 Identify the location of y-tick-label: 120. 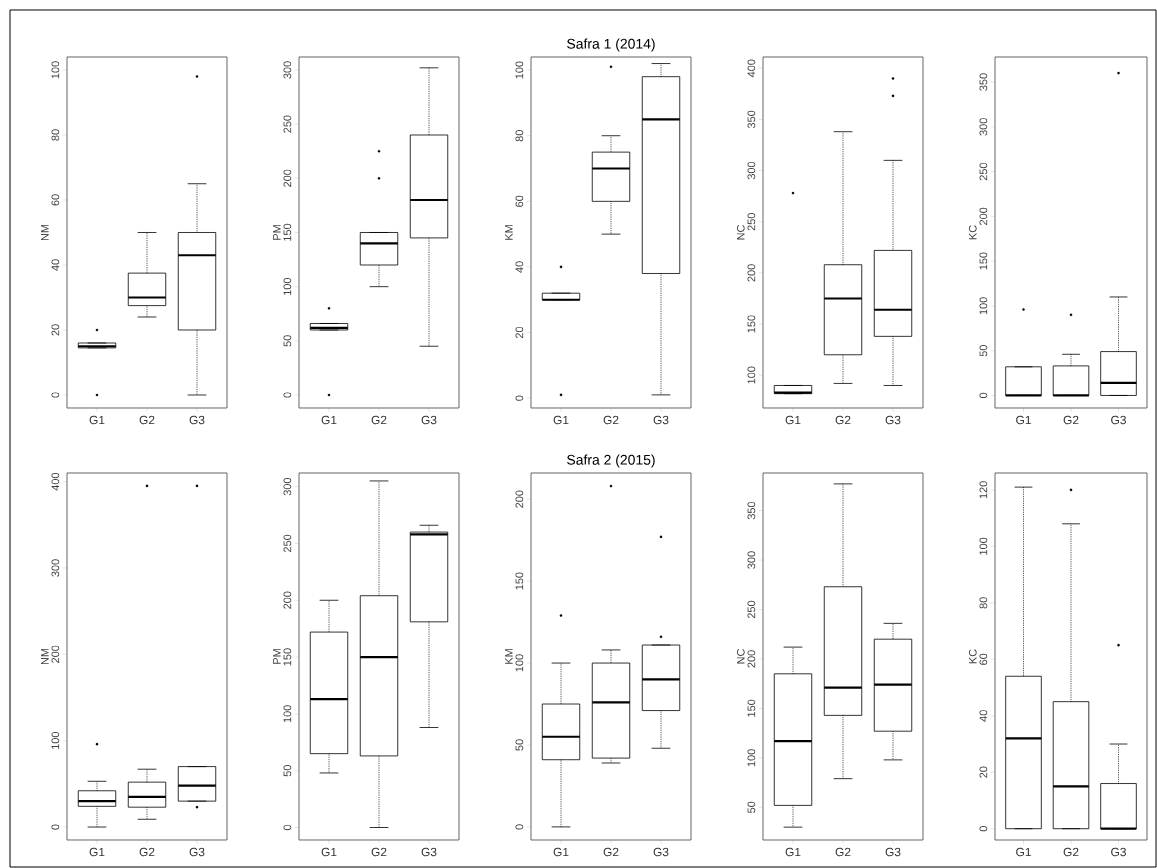
(983, 490).